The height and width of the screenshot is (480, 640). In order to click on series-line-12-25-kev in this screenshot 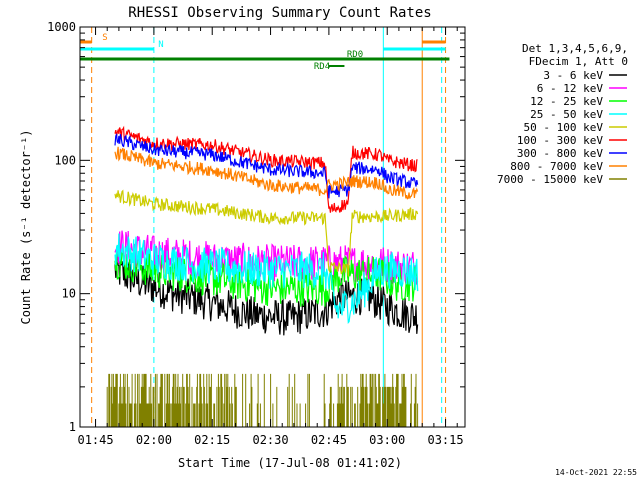, I will do `click(266, 277)`.